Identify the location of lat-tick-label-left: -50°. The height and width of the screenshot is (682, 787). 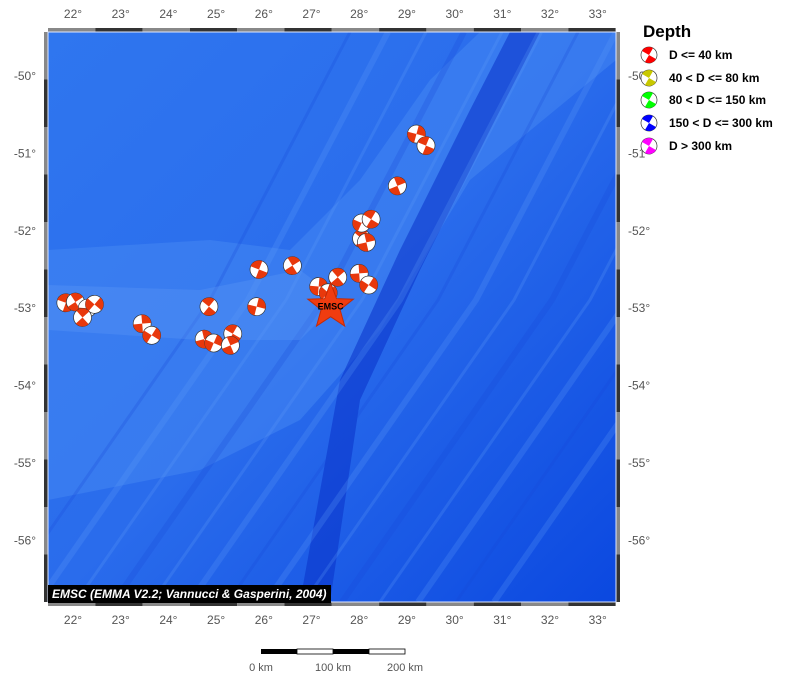
(25, 76).